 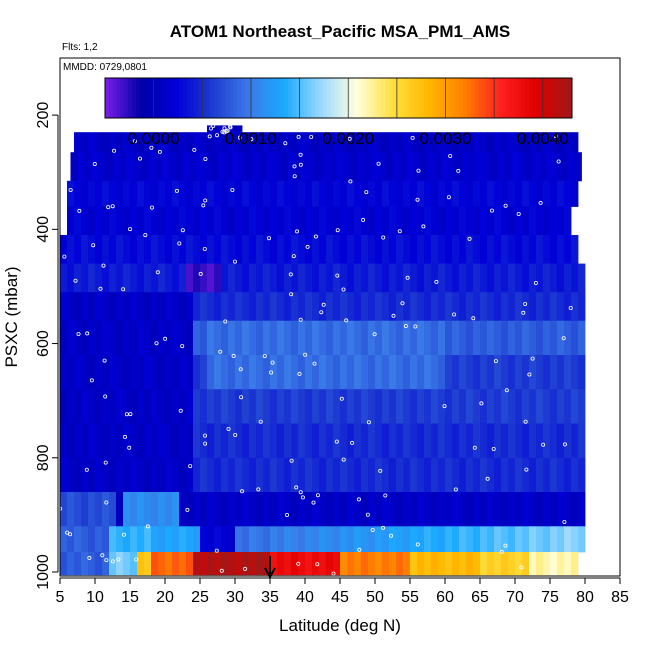 I want to click on x-tick-label: 15, so click(x=130, y=597).